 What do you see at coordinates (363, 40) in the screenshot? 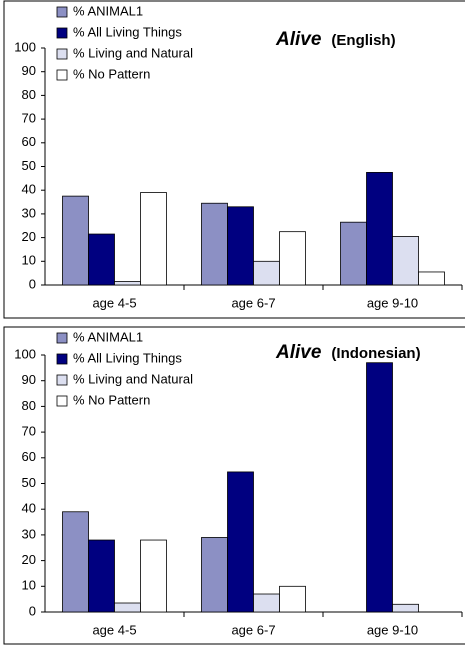
I see `chart-subtitle: (English)` at bounding box center [363, 40].